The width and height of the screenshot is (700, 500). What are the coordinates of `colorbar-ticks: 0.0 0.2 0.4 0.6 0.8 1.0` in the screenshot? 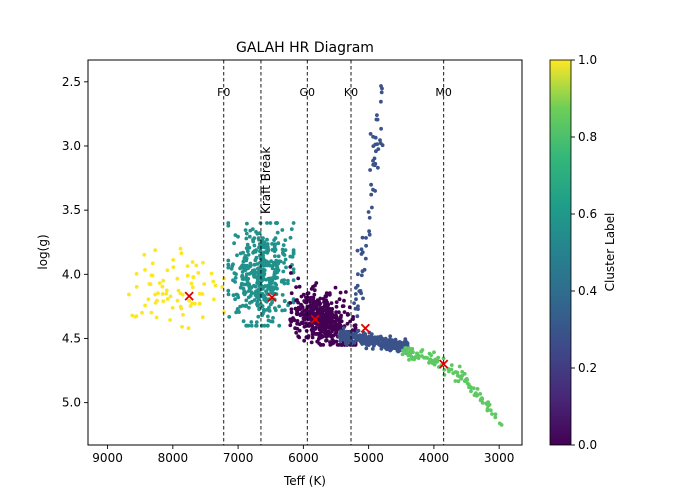 It's located at (584, 252).